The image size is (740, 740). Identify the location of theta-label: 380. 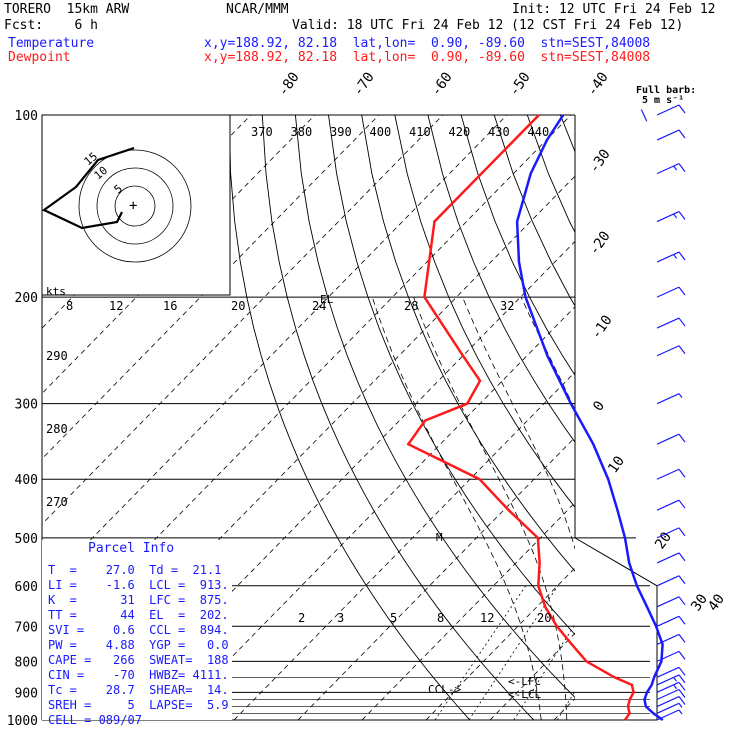
(302, 132).